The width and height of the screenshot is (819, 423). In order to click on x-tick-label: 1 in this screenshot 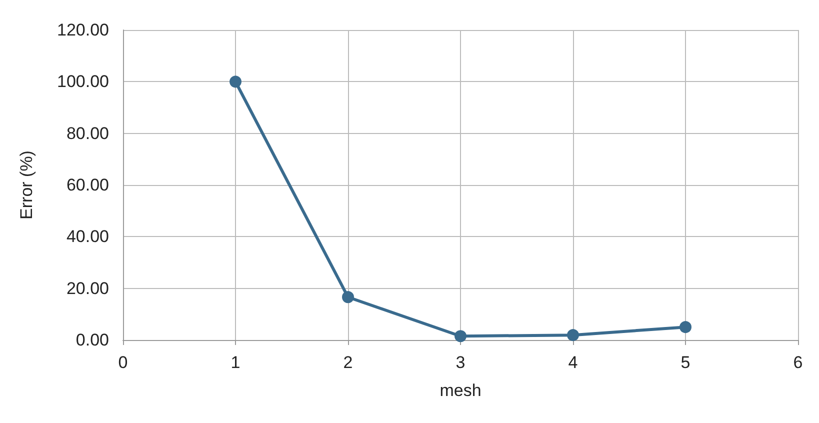, I will do `click(235, 362)`.